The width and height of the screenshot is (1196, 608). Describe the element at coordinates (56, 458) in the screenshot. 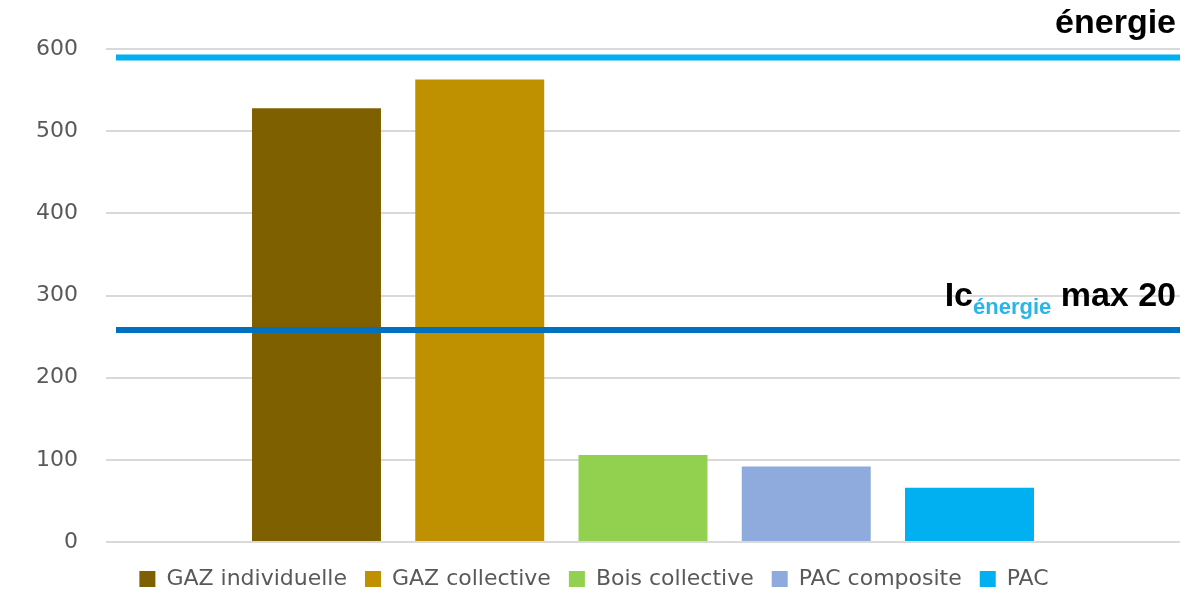

I see `y-tick-label: 100` at that location.